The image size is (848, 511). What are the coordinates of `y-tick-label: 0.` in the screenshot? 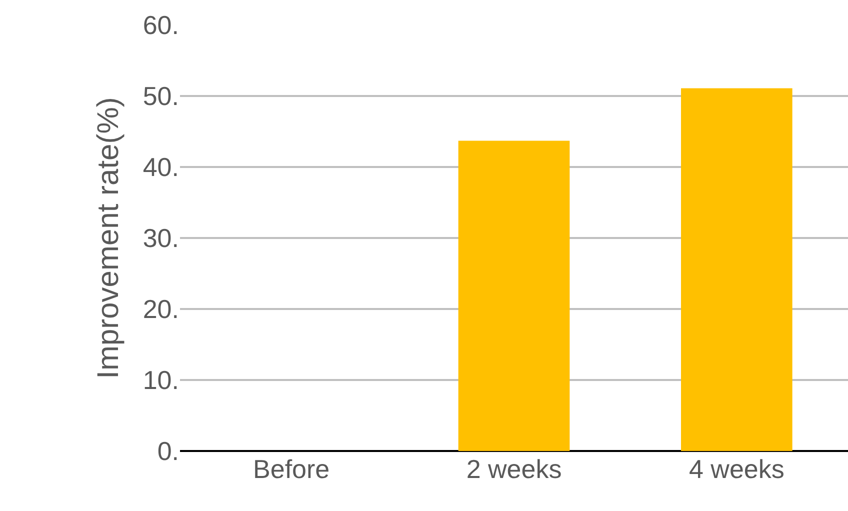 It's located at (168, 451).